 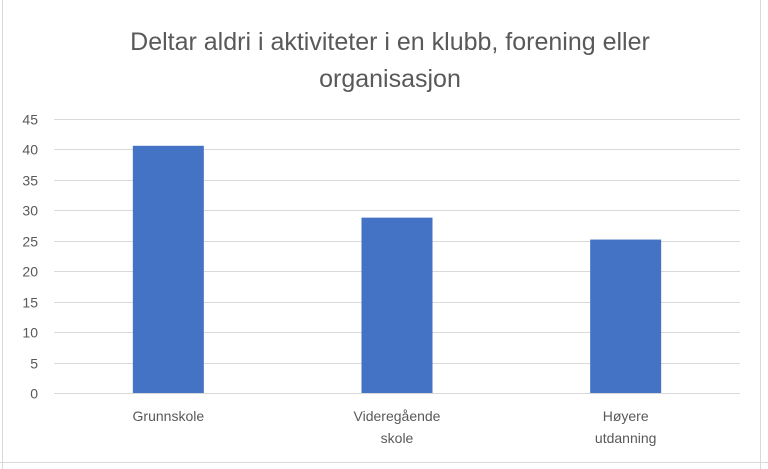 What do you see at coordinates (30, 150) in the screenshot?
I see `y-tick-label-40: 40` at bounding box center [30, 150].